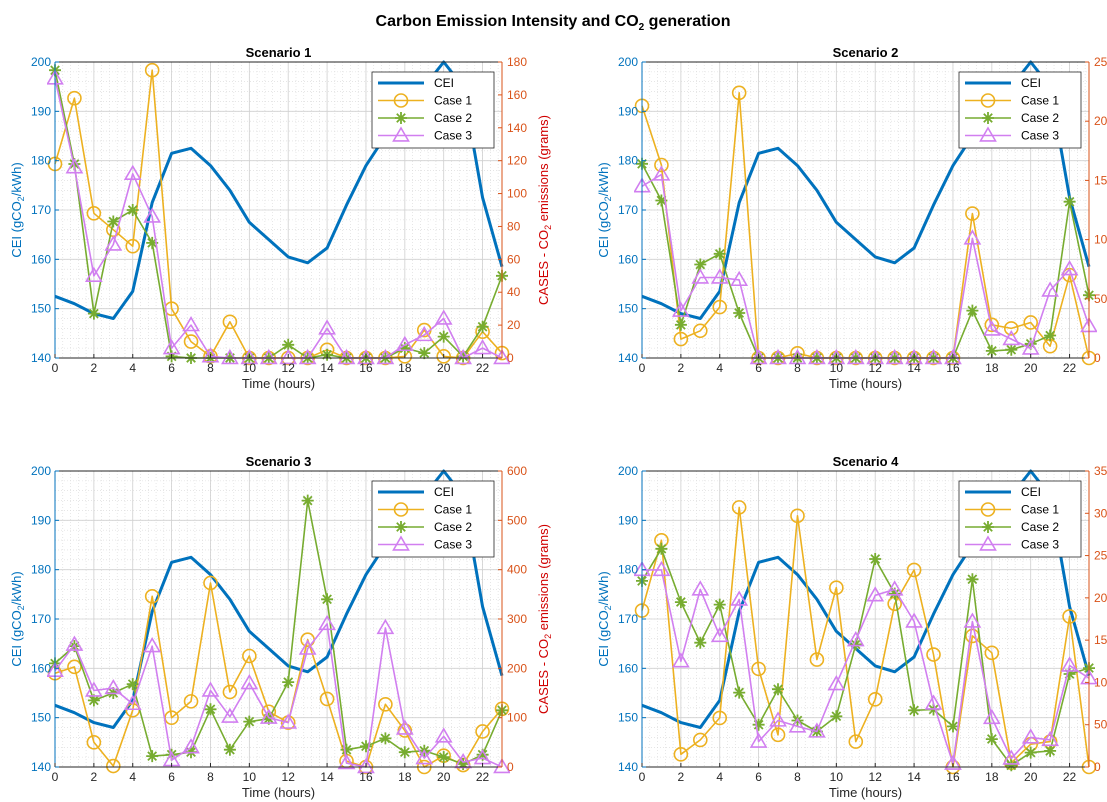 This screenshot has width=1107, height=802. I want to click on y-right-tick-label: 500, so click(517, 520).